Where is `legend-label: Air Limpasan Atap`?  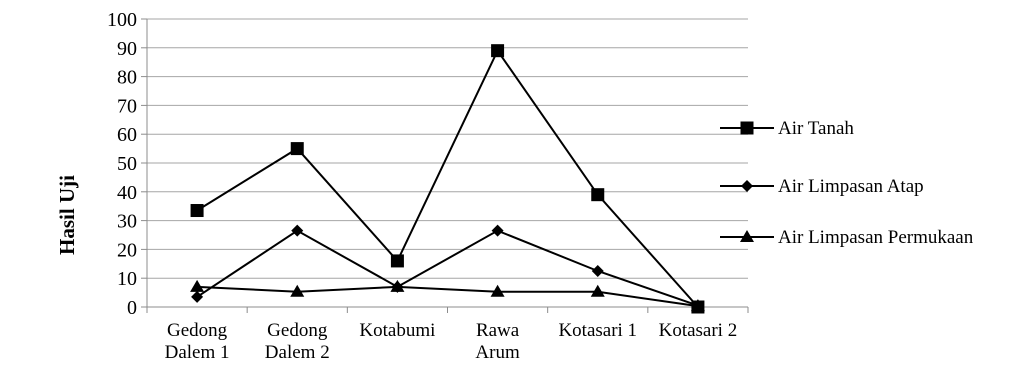 legend-label: Air Limpasan Atap is located at coordinates (851, 186).